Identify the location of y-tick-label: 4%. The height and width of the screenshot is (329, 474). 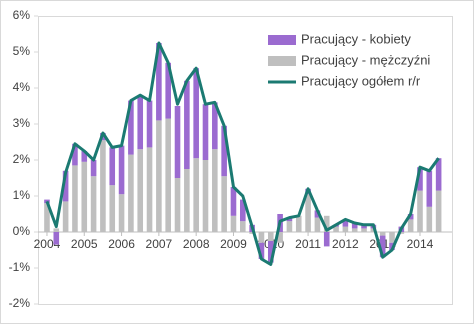
(22, 87).